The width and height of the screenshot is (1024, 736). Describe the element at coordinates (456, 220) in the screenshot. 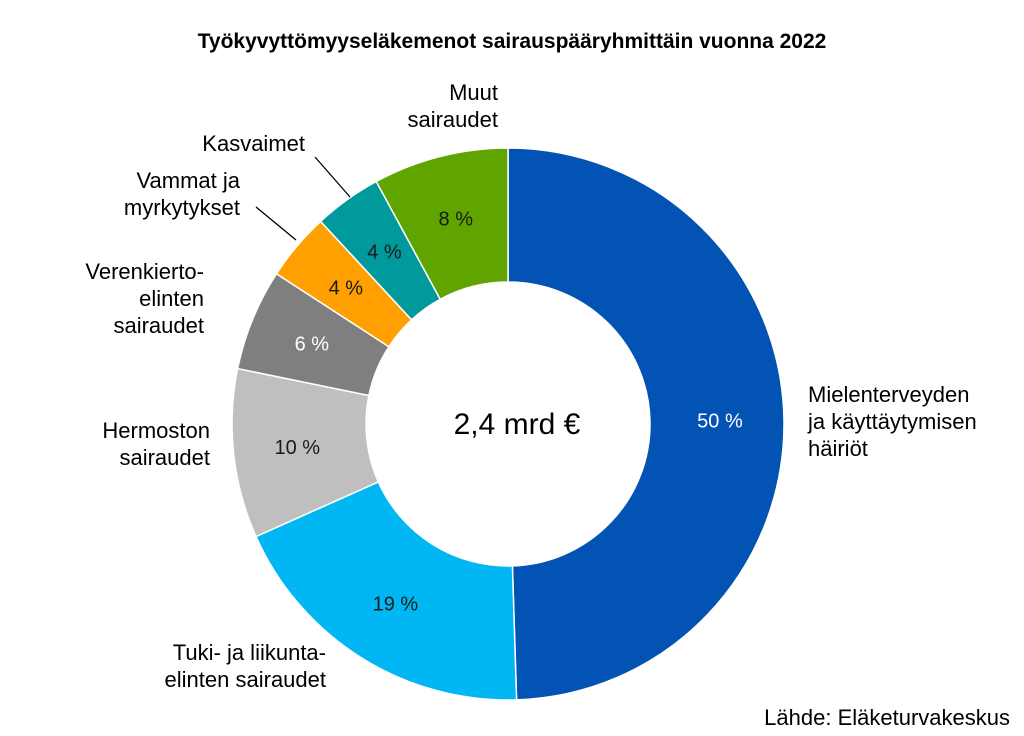

I see `slice-value-label: 8 %` at that location.